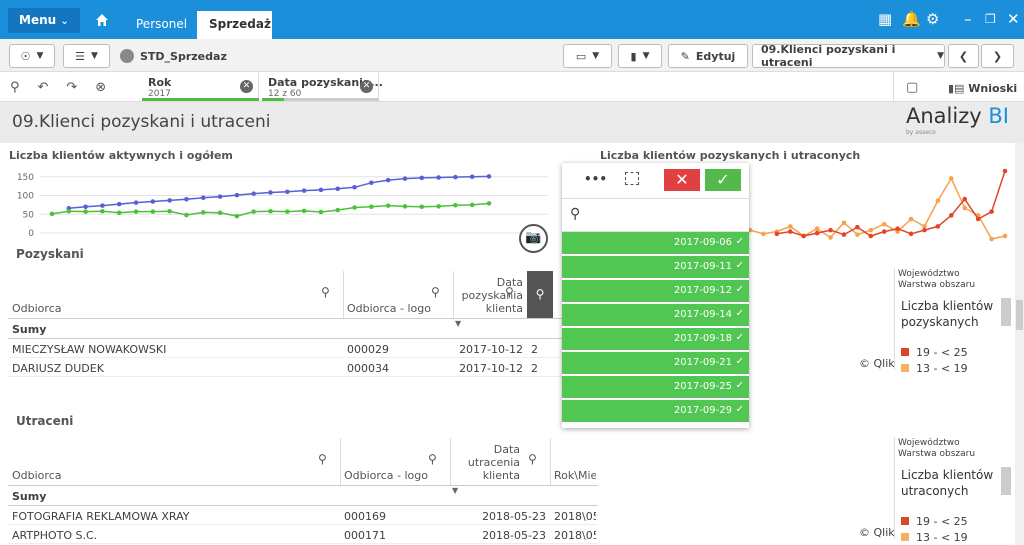  Describe the element at coordinates (322, 87) in the screenshot. I see `selection-item: Data pozyskania... 12 z 60 ✕` at that location.